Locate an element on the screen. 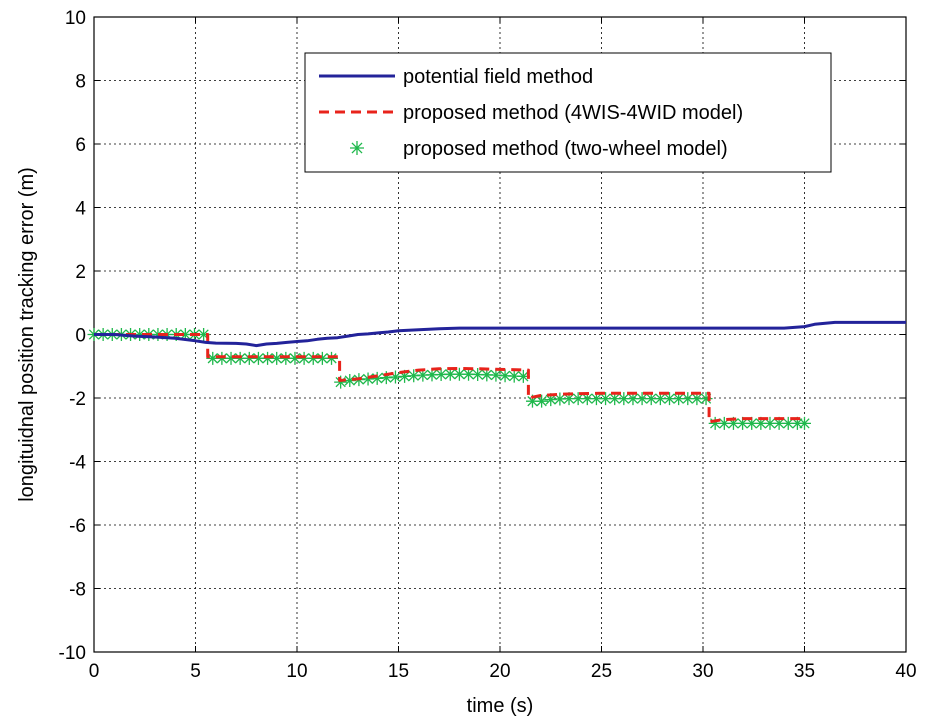  x-tick-label: 25 is located at coordinates (601, 671).